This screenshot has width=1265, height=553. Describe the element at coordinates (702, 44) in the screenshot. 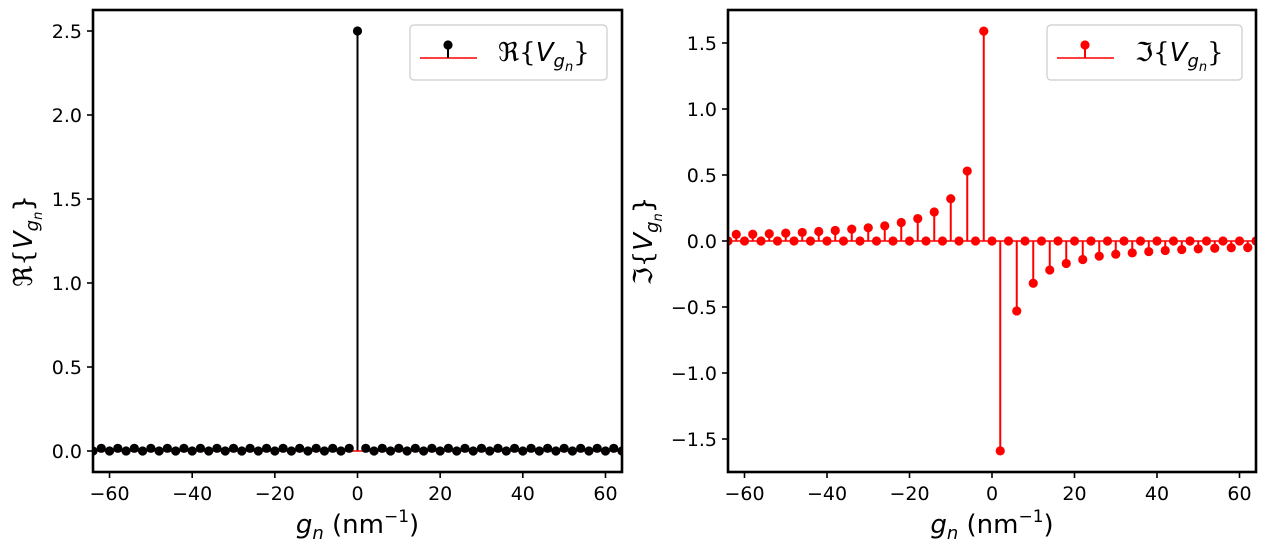

I see `y-tick-label: 1.5` at that location.